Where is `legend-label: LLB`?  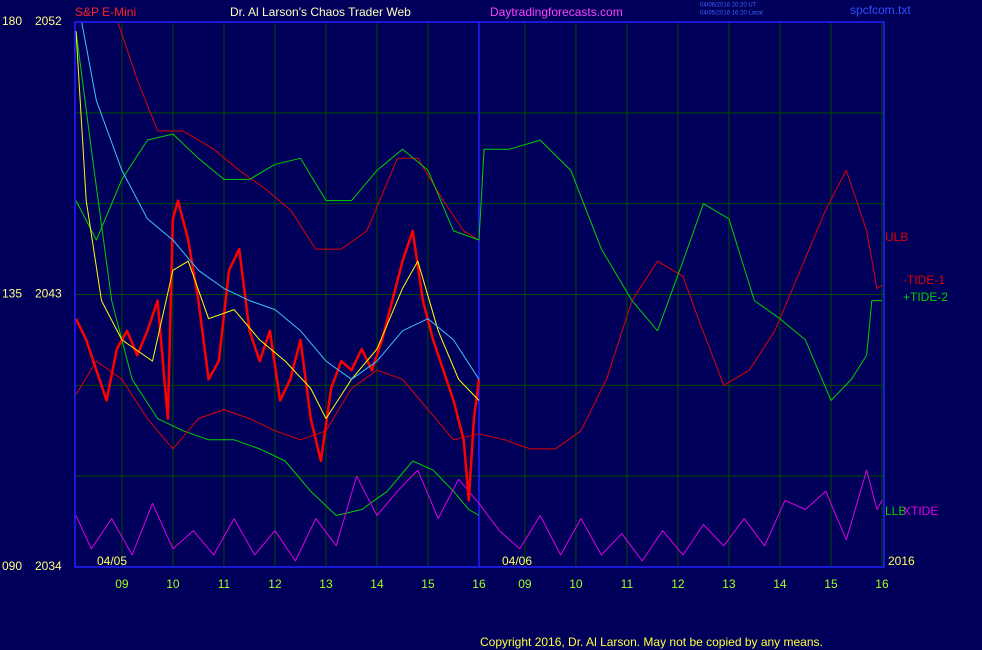
legend-label: LLB is located at coordinates (895, 511).